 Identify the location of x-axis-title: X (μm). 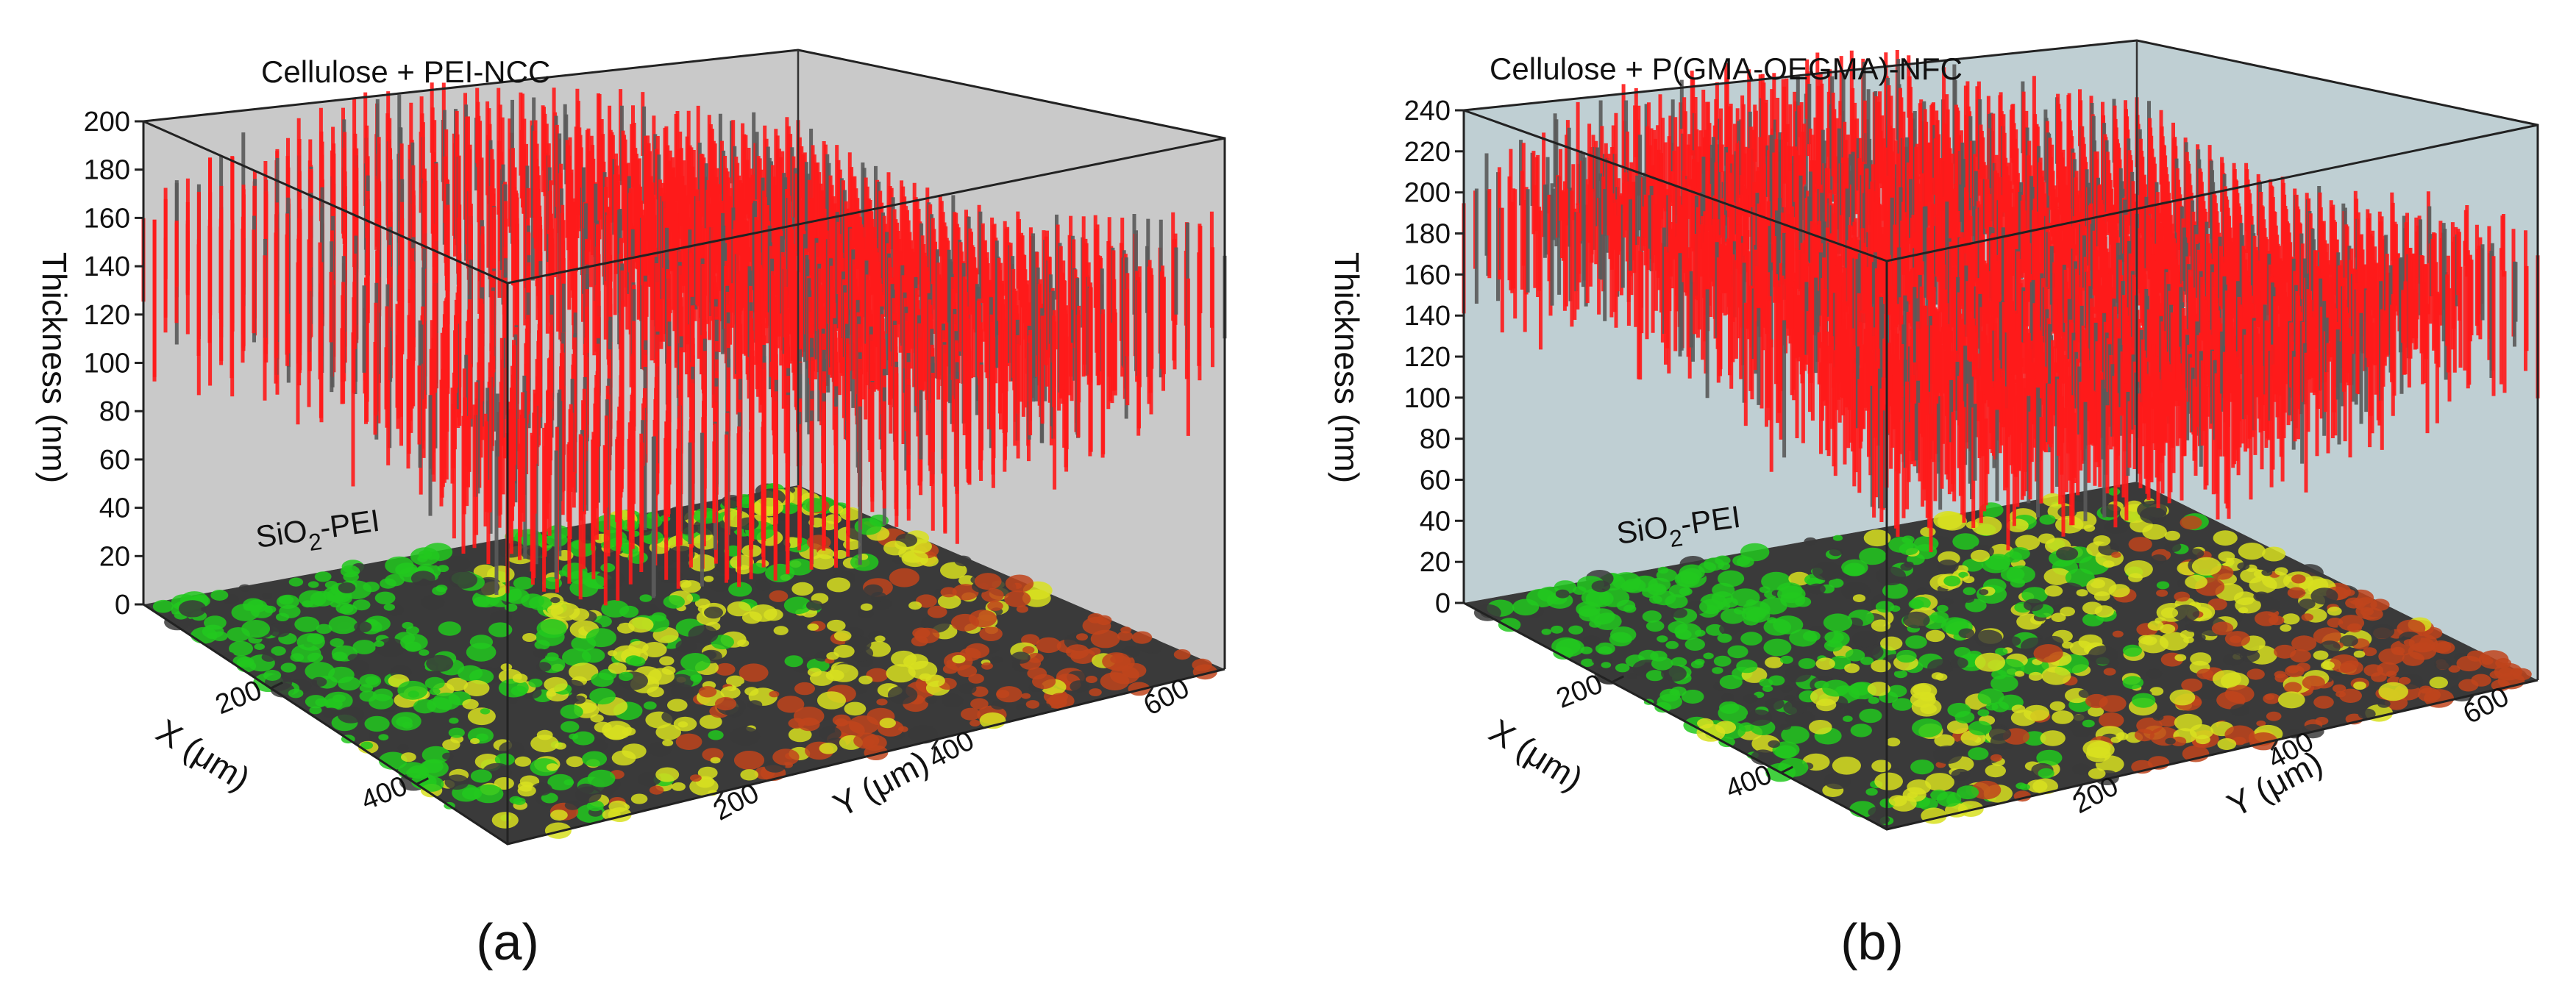
(203, 756).